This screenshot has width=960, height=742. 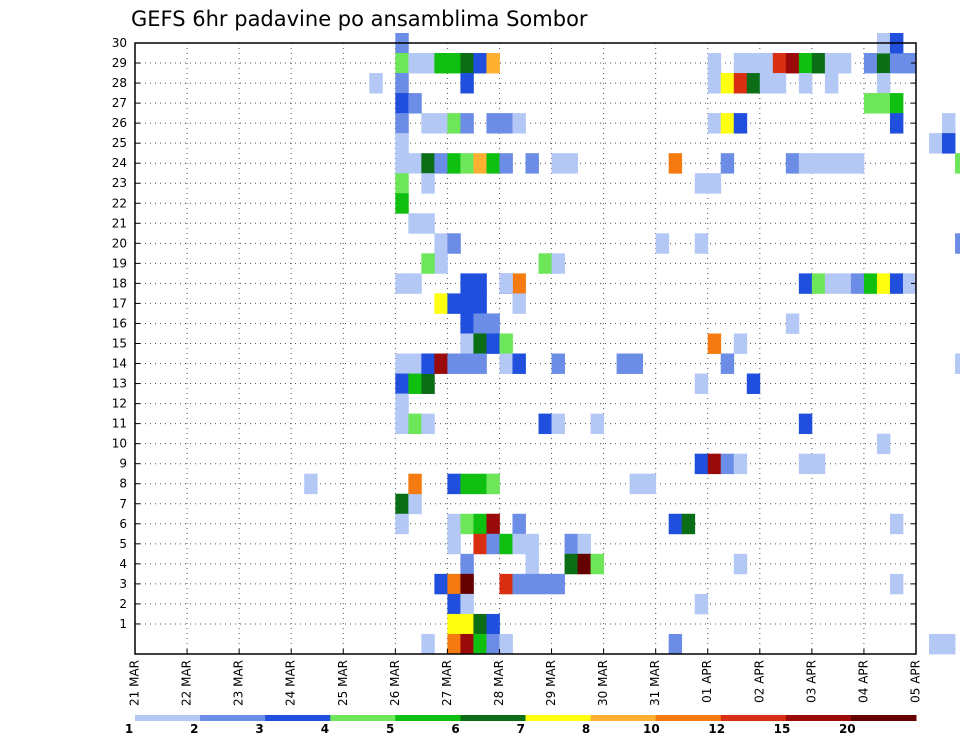 I want to click on legend-label: 20, so click(x=847, y=729).